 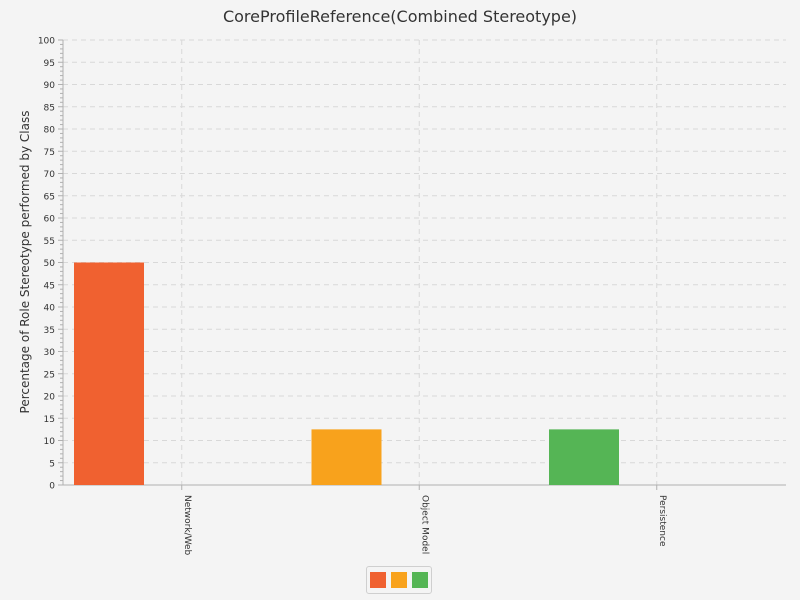 What do you see at coordinates (662, 521) in the screenshot?
I see `x-tick-label: Persistence` at bounding box center [662, 521].